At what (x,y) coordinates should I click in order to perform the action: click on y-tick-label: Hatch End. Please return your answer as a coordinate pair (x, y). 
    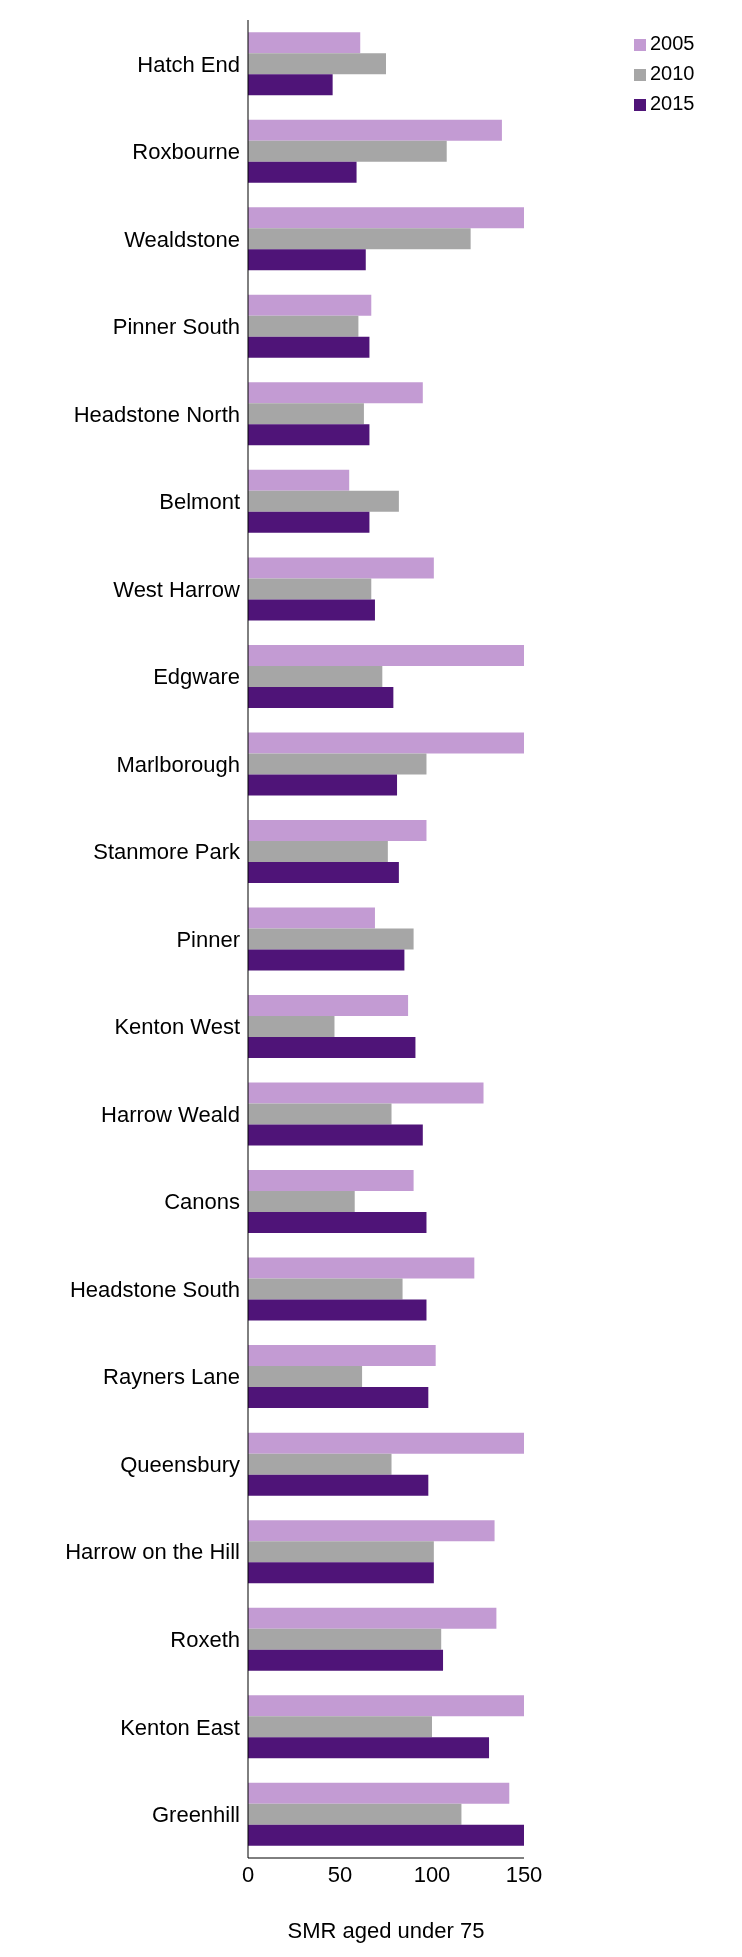
    Looking at the image, I should click on (188, 64).